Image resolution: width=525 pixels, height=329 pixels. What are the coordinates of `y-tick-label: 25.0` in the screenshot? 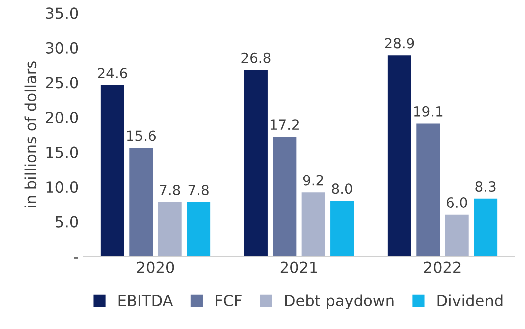 It's located at (62, 83).